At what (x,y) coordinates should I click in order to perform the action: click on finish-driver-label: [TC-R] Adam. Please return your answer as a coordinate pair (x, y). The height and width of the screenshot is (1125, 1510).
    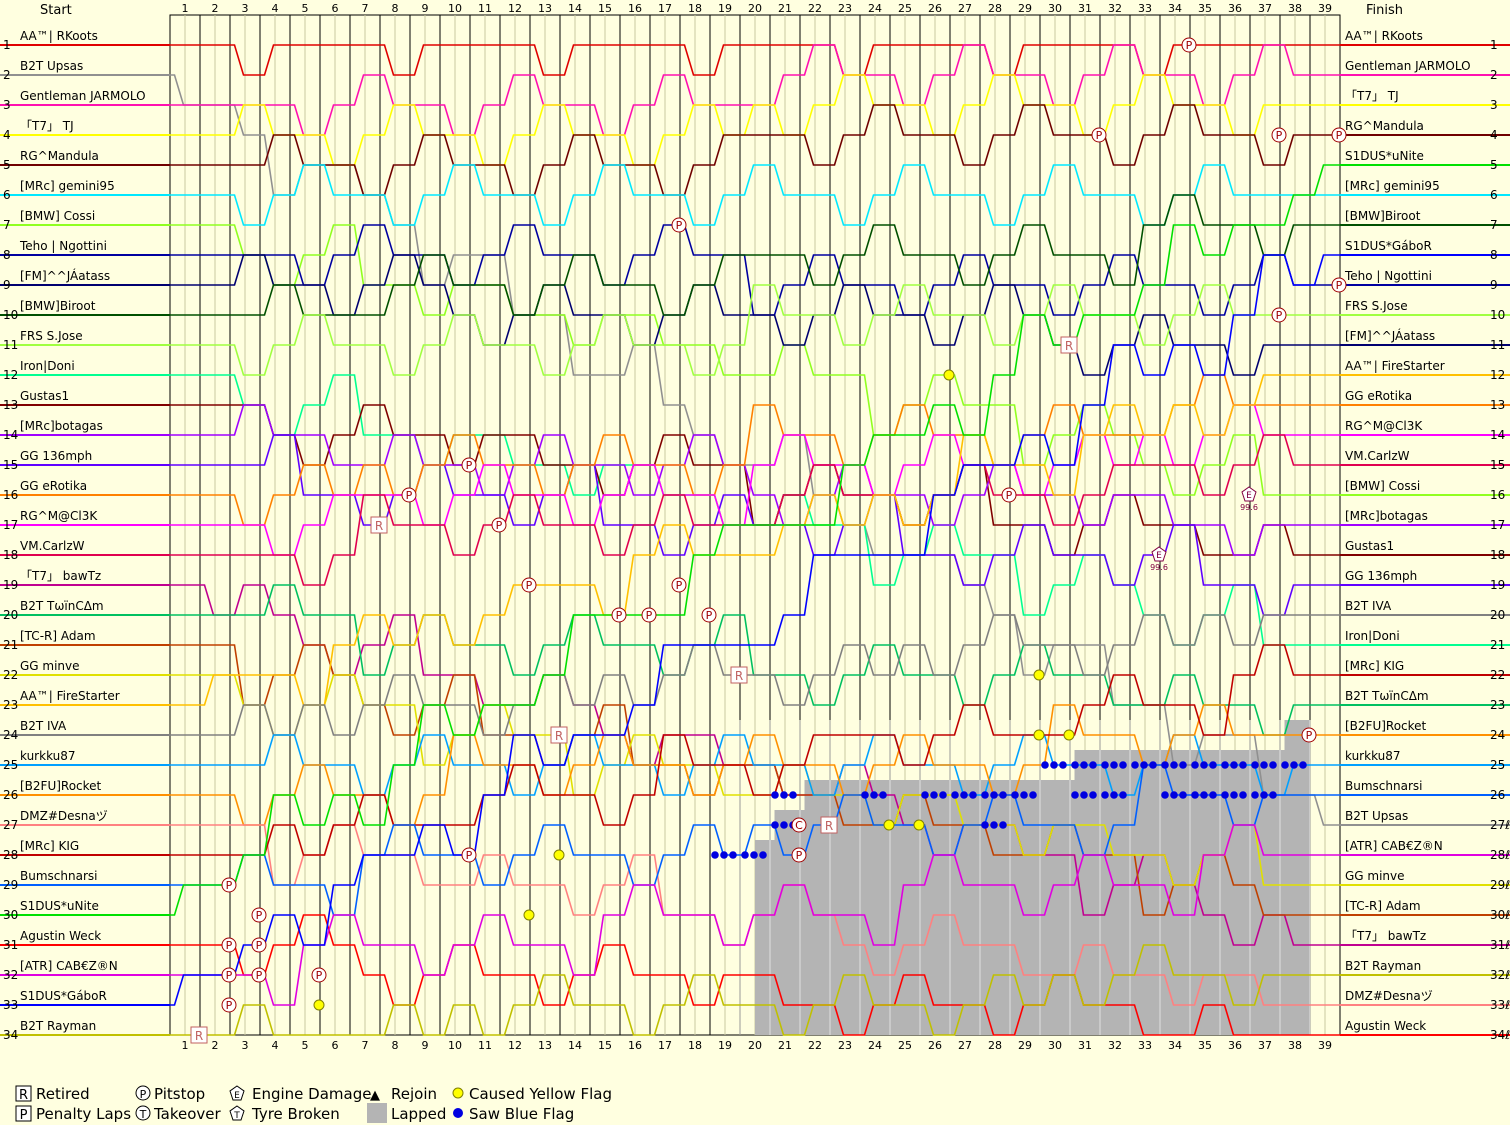
    Looking at the image, I should click on (1383, 906).